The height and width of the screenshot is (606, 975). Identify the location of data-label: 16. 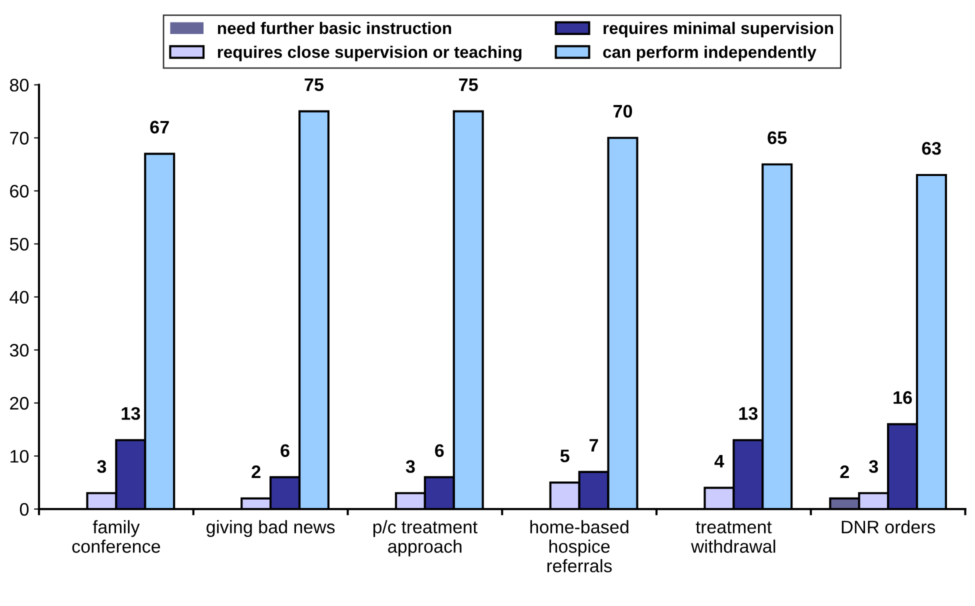
(903, 397).